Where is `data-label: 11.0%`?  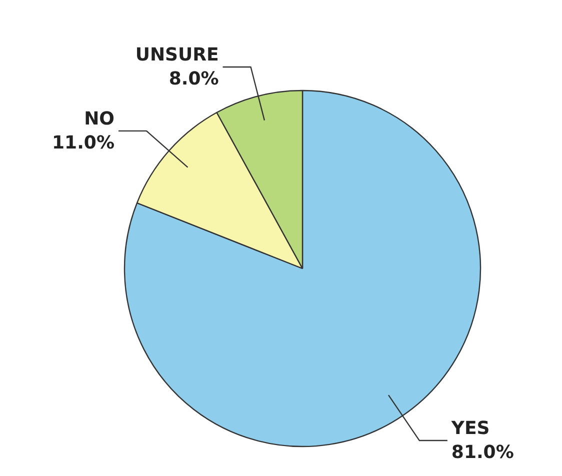
data-label: 11.0% is located at coordinates (83, 143).